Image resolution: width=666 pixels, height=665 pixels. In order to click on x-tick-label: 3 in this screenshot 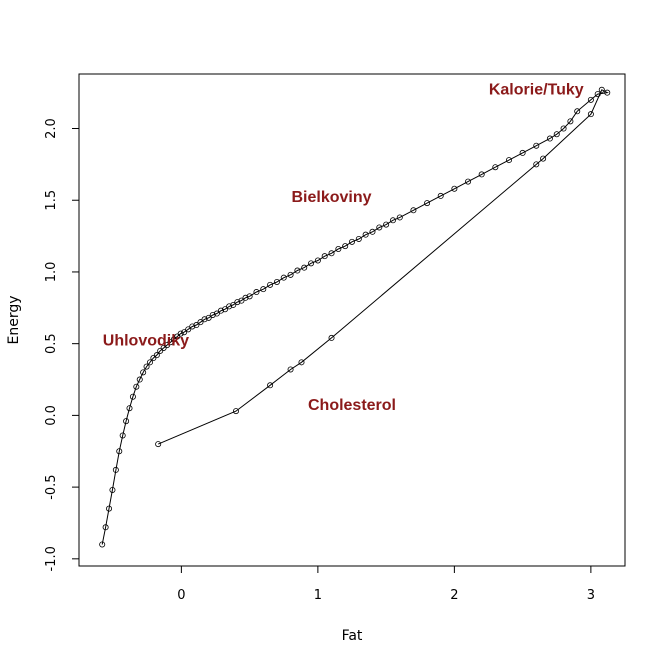, I will do `click(591, 595)`.